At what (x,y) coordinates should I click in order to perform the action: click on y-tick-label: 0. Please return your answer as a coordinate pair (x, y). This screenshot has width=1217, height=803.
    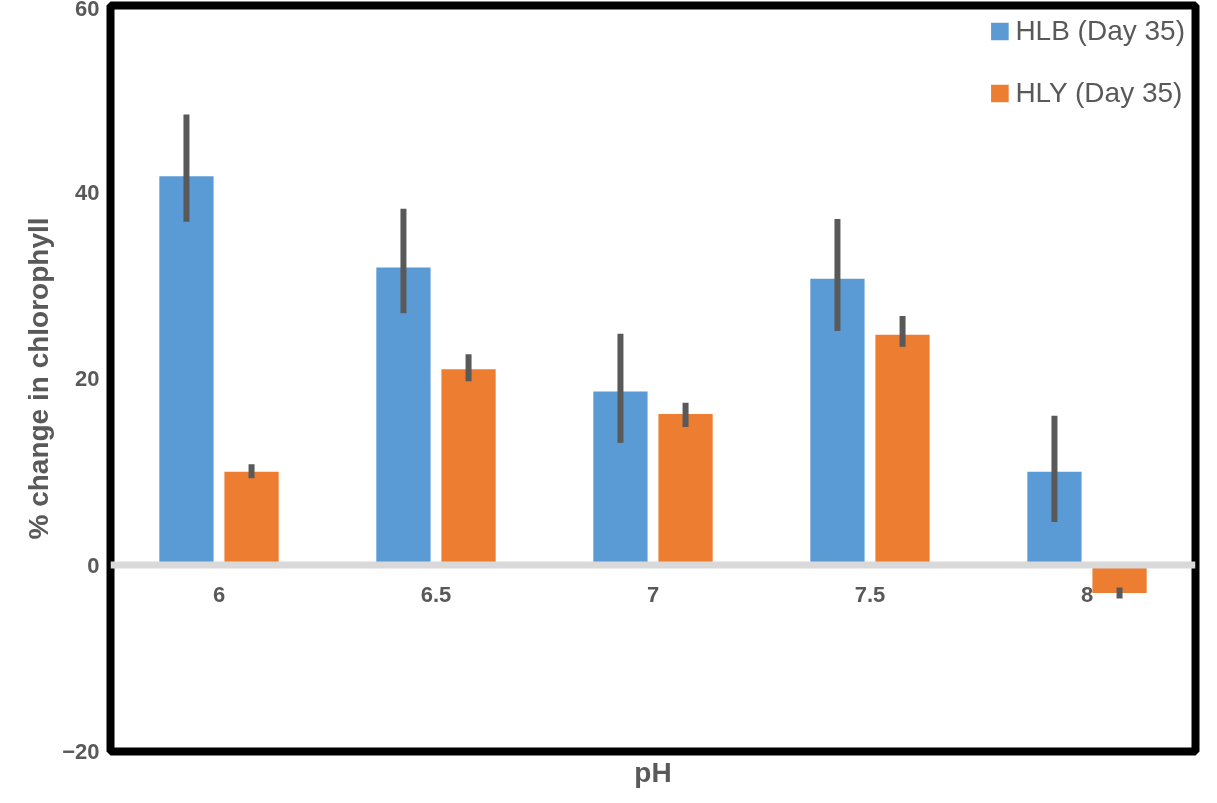
    Looking at the image, I should click on (93, 565).